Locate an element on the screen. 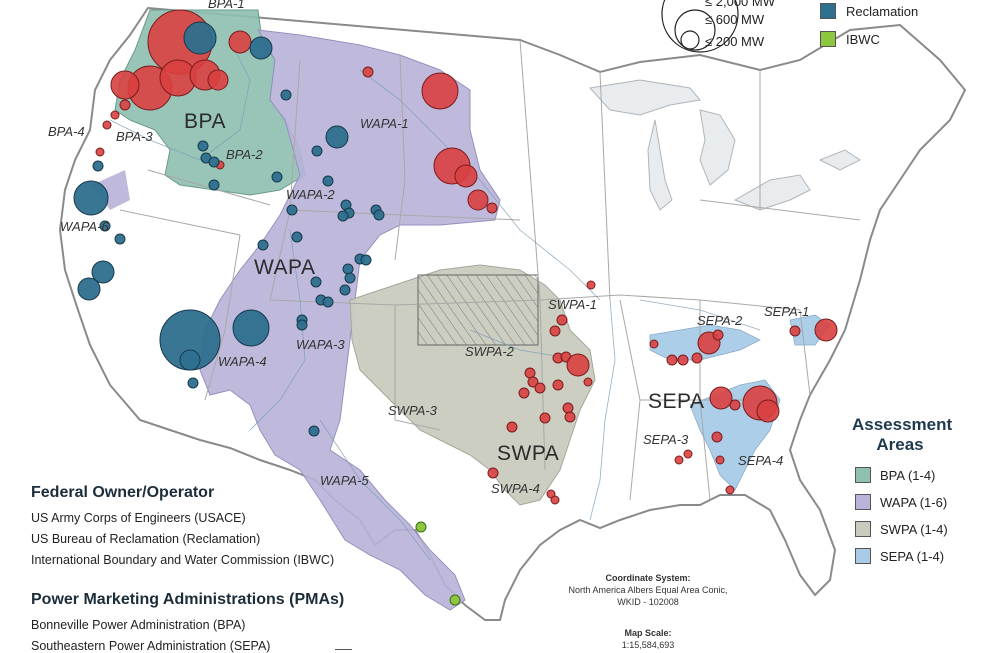 The width and height of the screenshot is (1000, 653). map-scale: Map Scale: 1:15,584,693 is located at coordinates (648, 639).